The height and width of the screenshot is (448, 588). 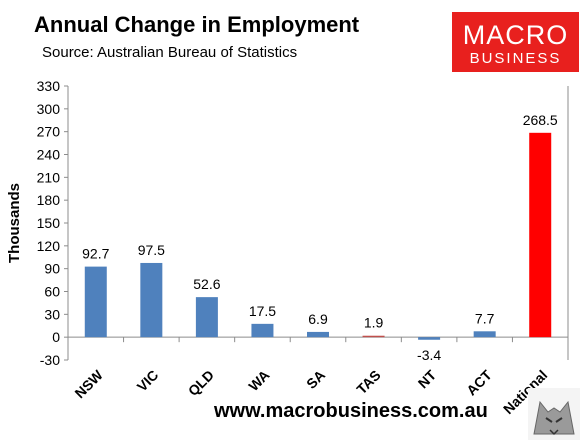 What do you see at coordinates (52, 292) in the screenshot?
I see `y-tick-label: 60` at bounding box center [52, 292].